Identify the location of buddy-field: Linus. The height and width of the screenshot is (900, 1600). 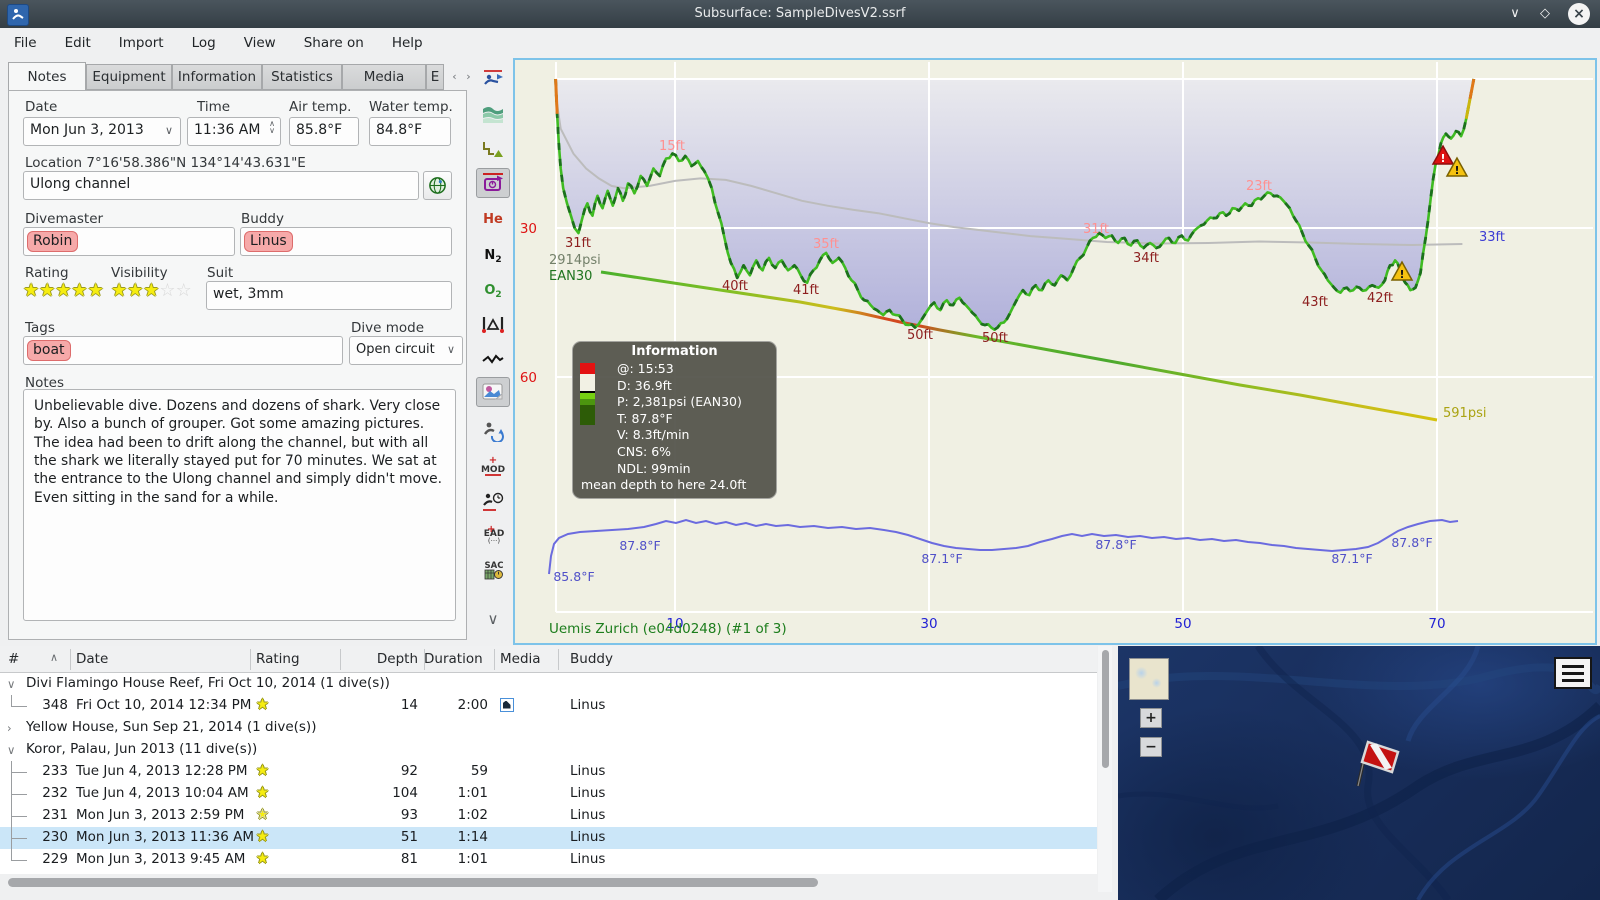
(346, 241).